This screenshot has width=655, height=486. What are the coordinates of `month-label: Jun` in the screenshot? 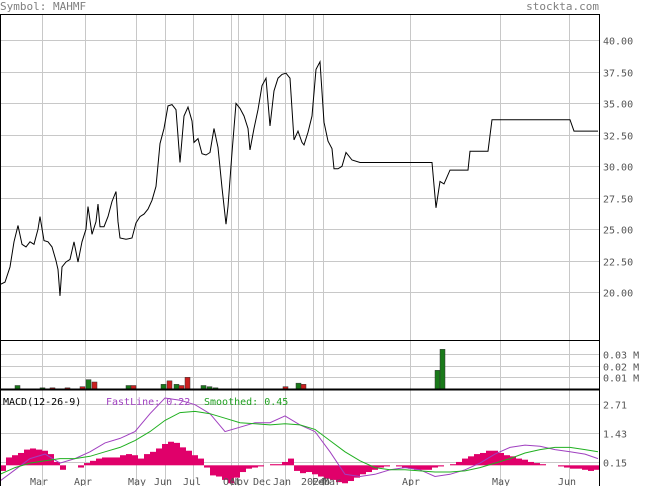 It's located at (567, 481).